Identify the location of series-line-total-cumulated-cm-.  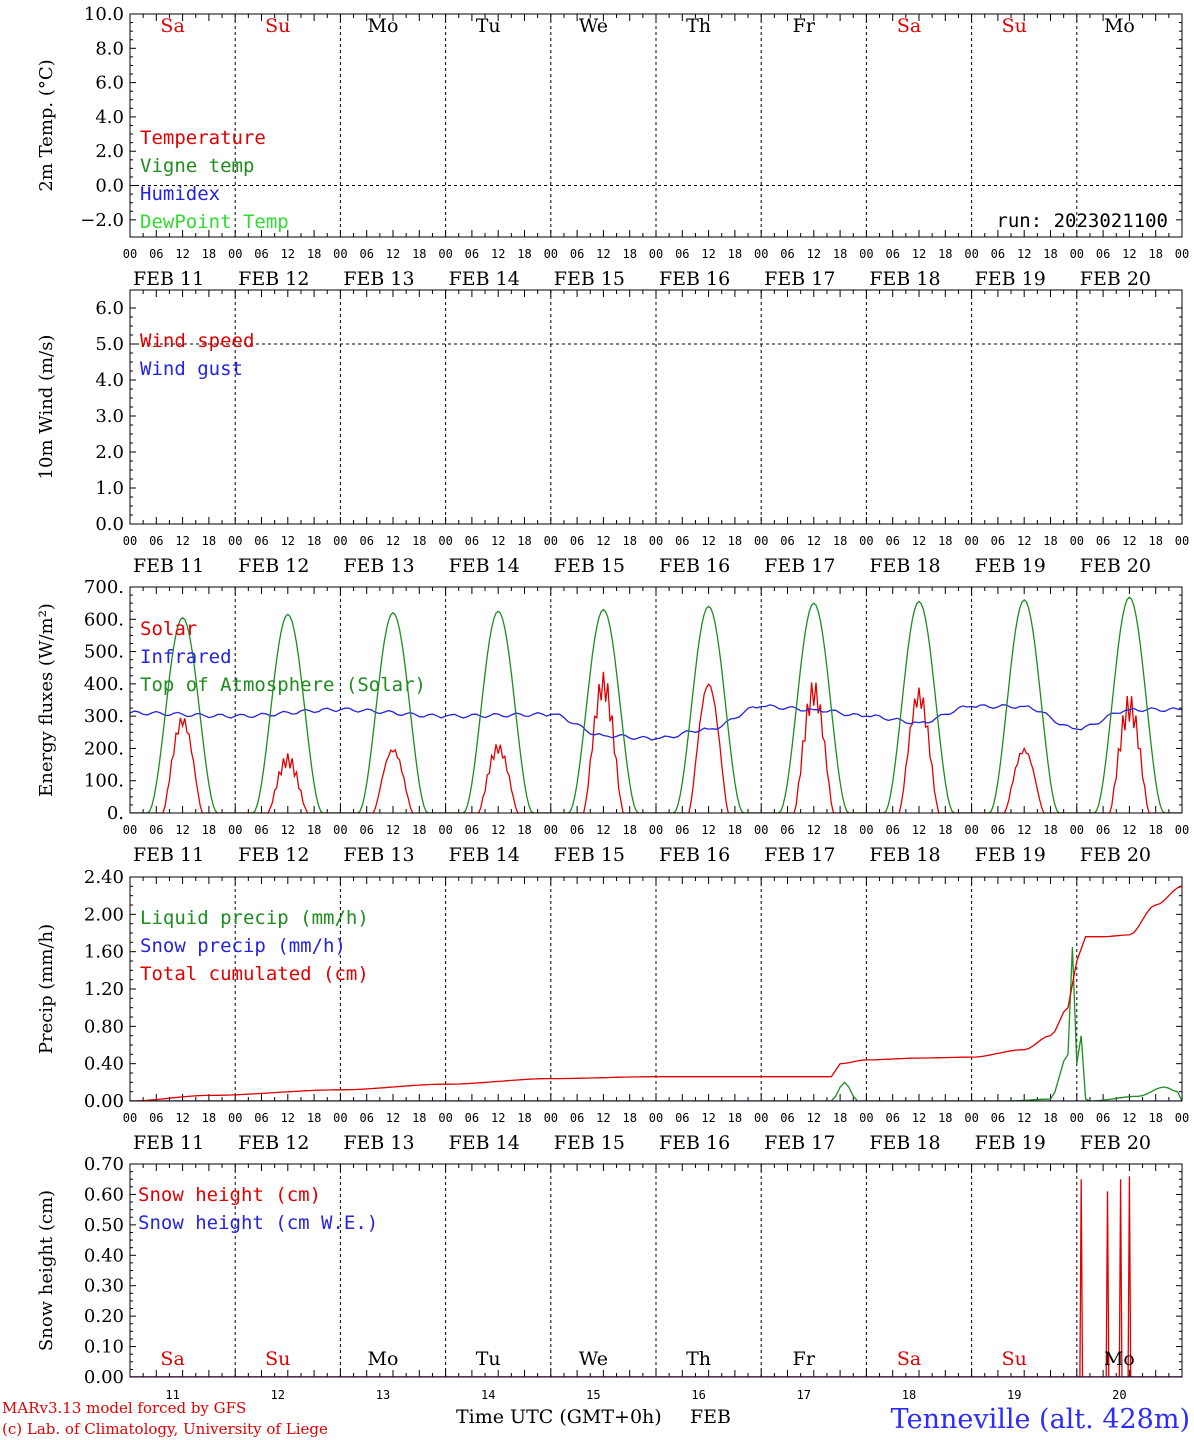
(656, 993).